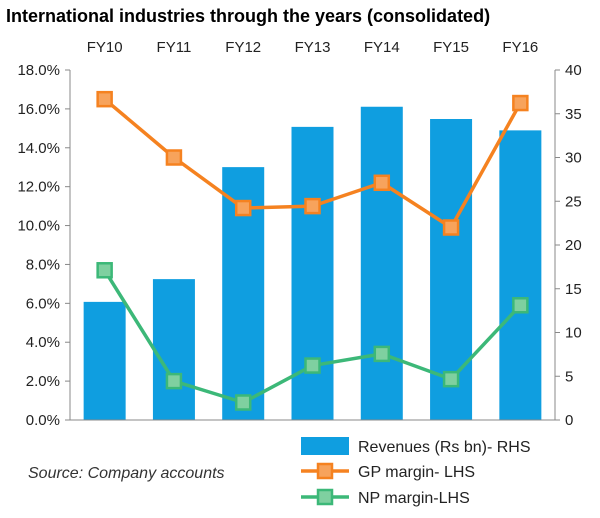  Describe the element at coordinates (573, 70) in the screenshot. I see `right-tick-label: 40` at that location.